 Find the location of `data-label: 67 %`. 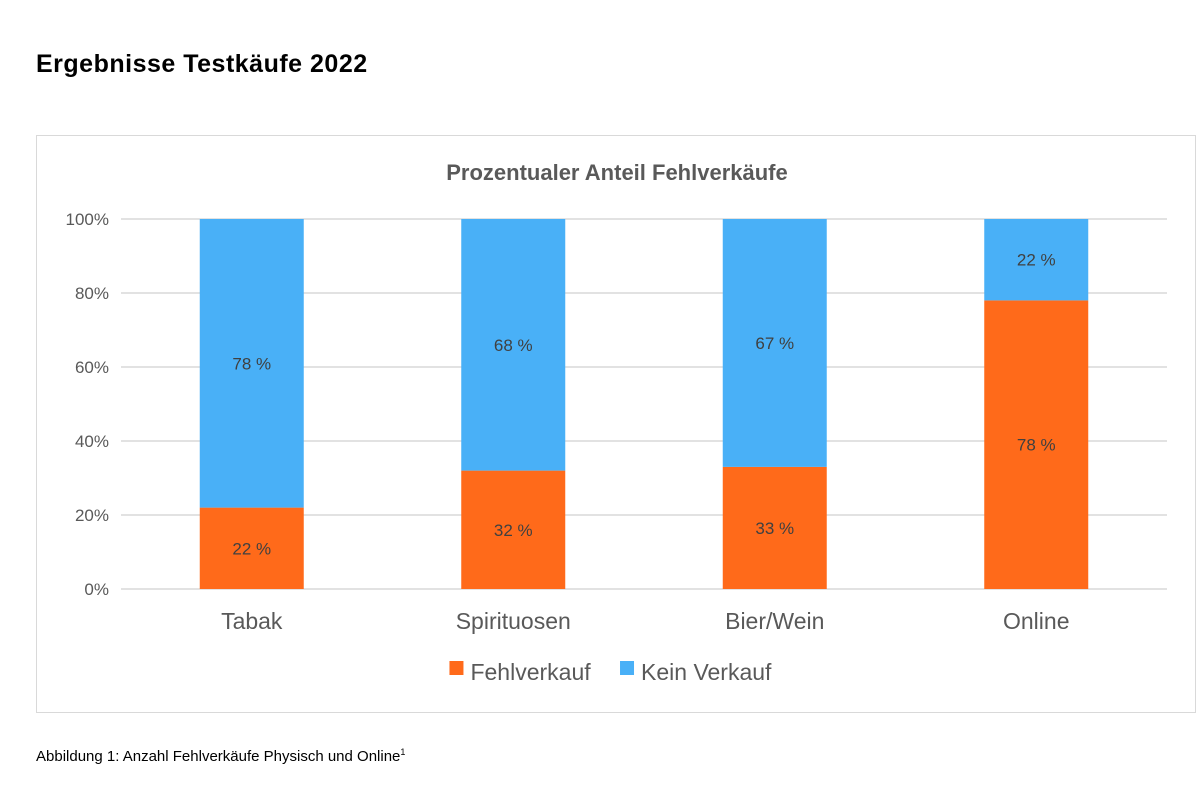

data-label: 67 % is located at coordinates (774, 343).